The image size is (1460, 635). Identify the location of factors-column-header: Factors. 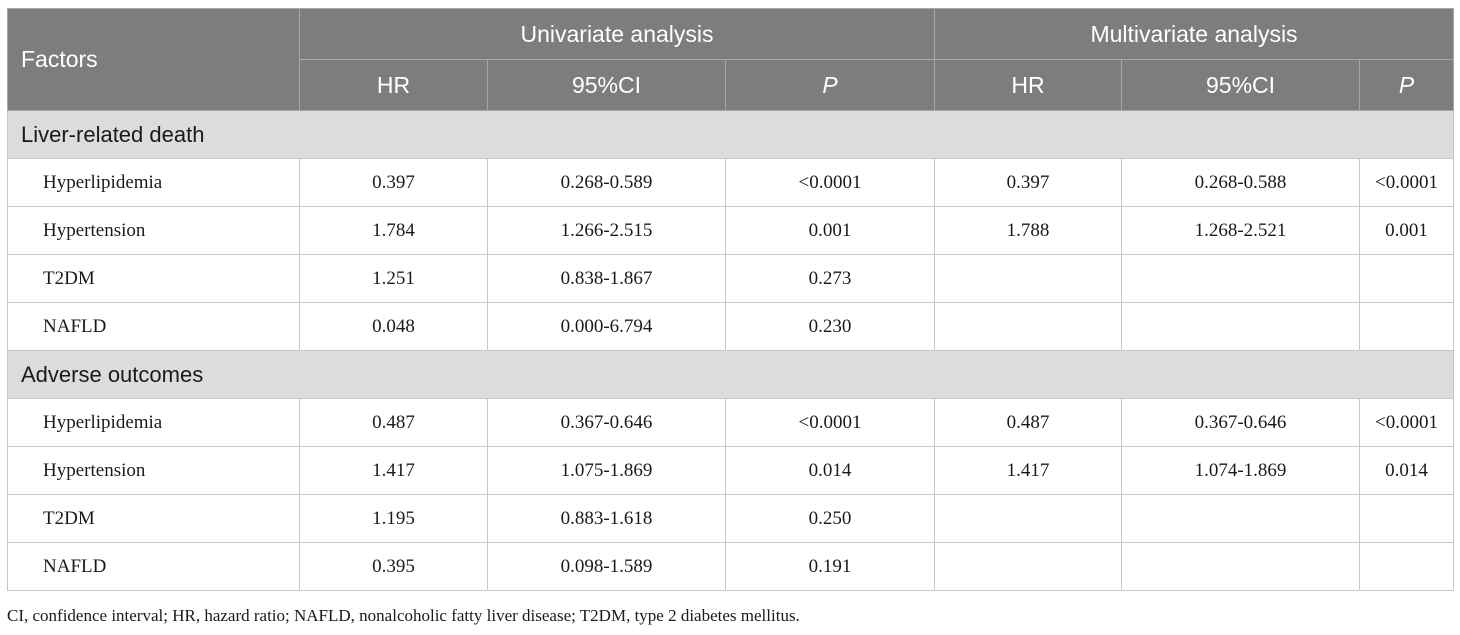
(153, 59).